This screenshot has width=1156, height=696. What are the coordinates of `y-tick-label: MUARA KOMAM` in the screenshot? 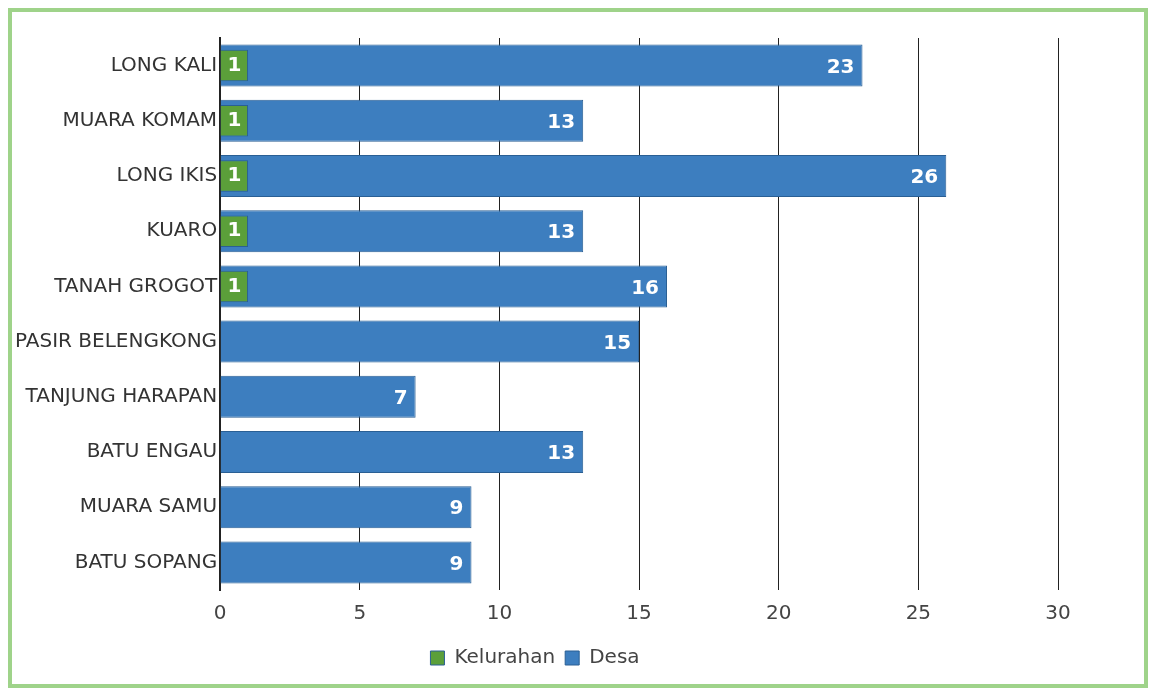 It's located at (140, 119).